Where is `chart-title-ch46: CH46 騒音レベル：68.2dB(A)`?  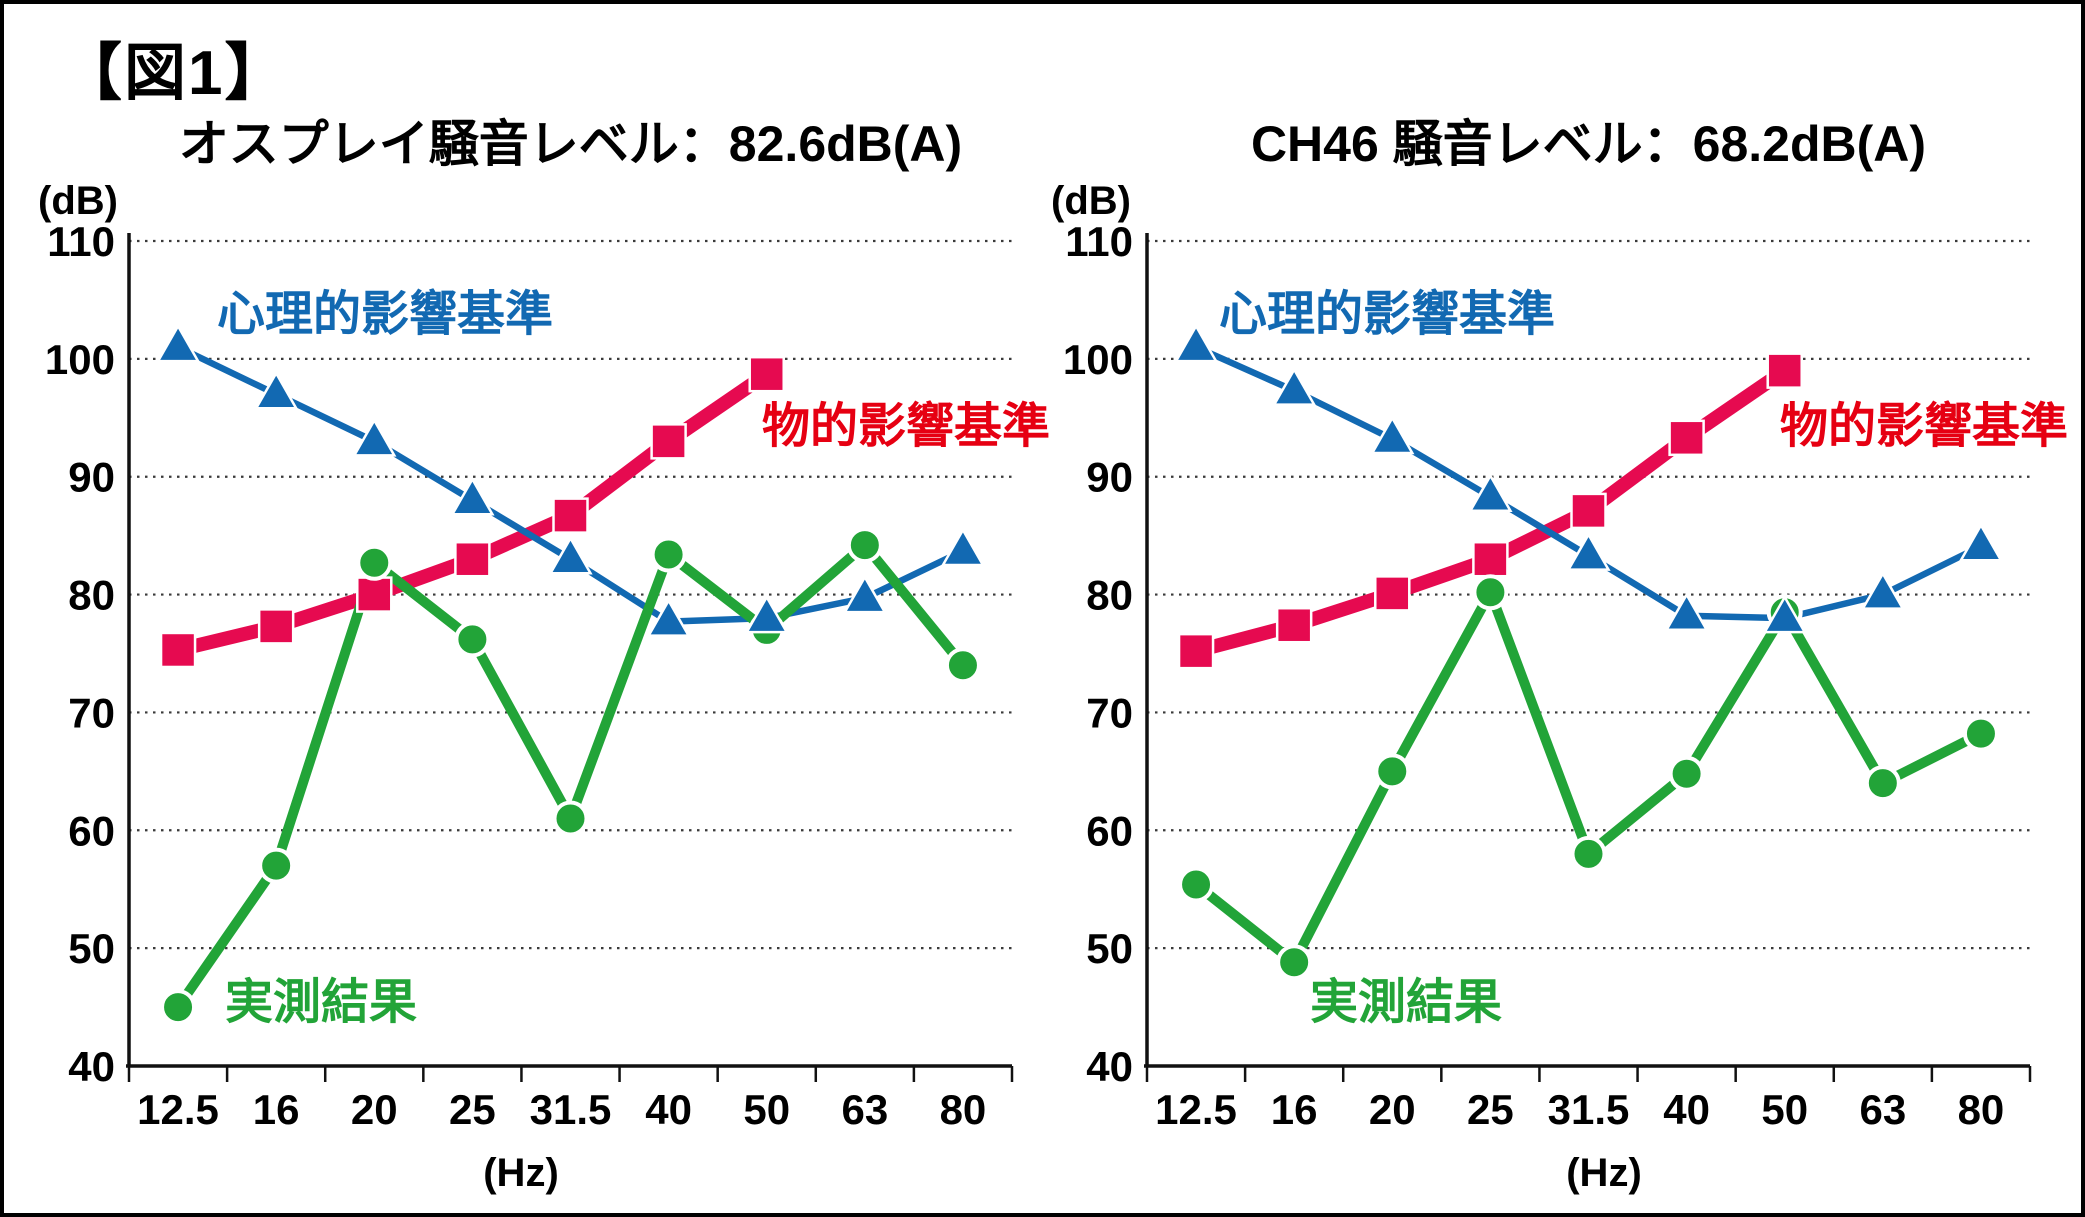 chart-title-ch46: CH46 騒音レベル：68.2dB(A) is located at coordinates (1588, 144).